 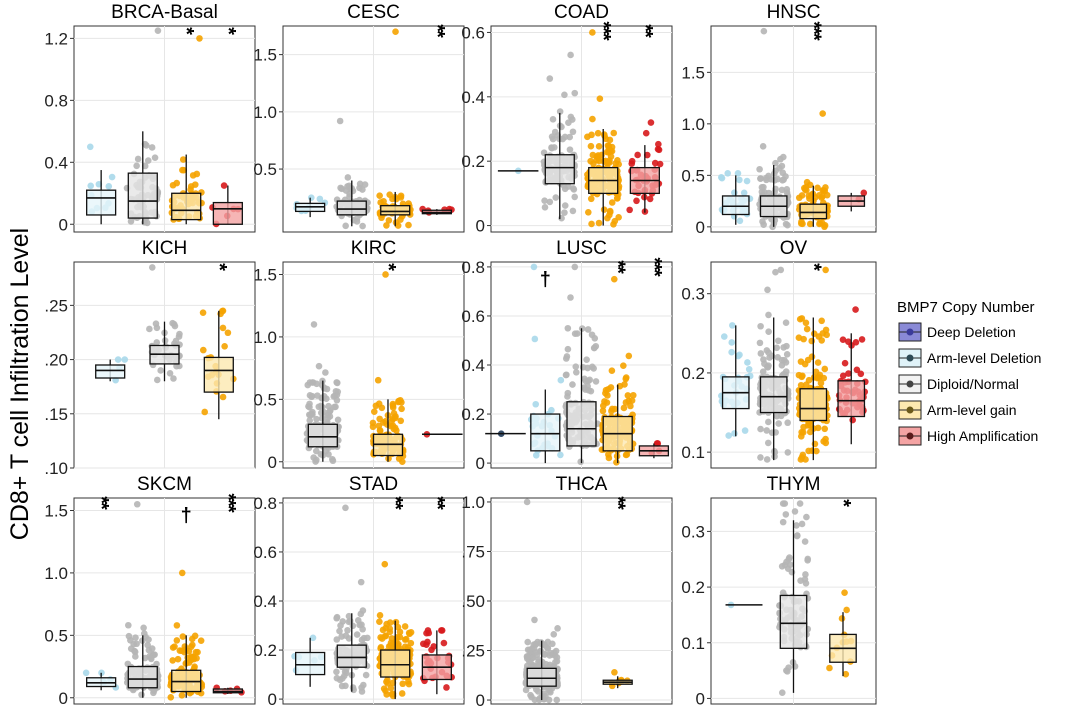 What do you see at coordinates (56, 162) in the screenshot?
I see `y-tick-label: 0.4` at bounding box center [56, 162].